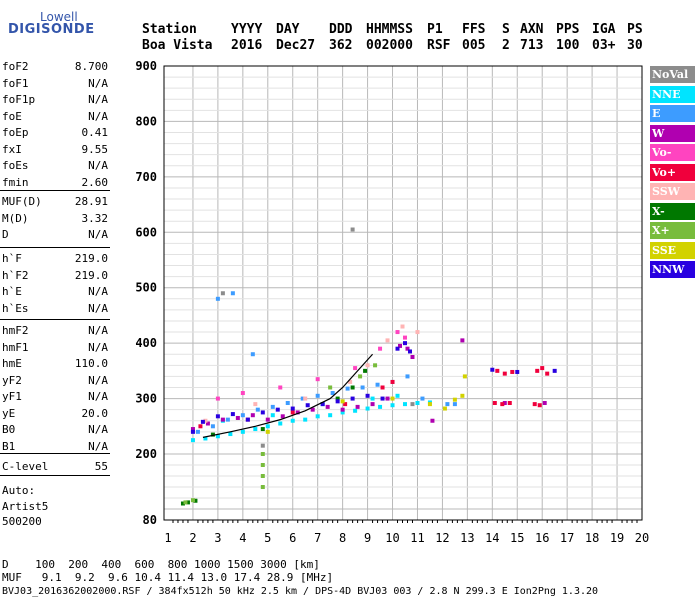 The image size is (700, 600). I want to click on y-tick-label: 80, so click(150, 520).